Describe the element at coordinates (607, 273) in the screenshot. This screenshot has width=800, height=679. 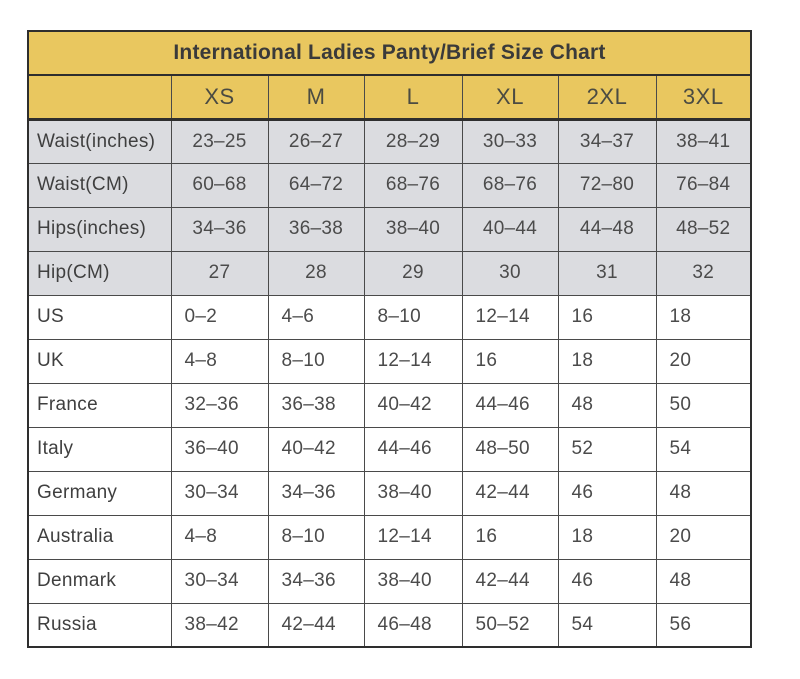
I see `value-cell: 31` at that location.